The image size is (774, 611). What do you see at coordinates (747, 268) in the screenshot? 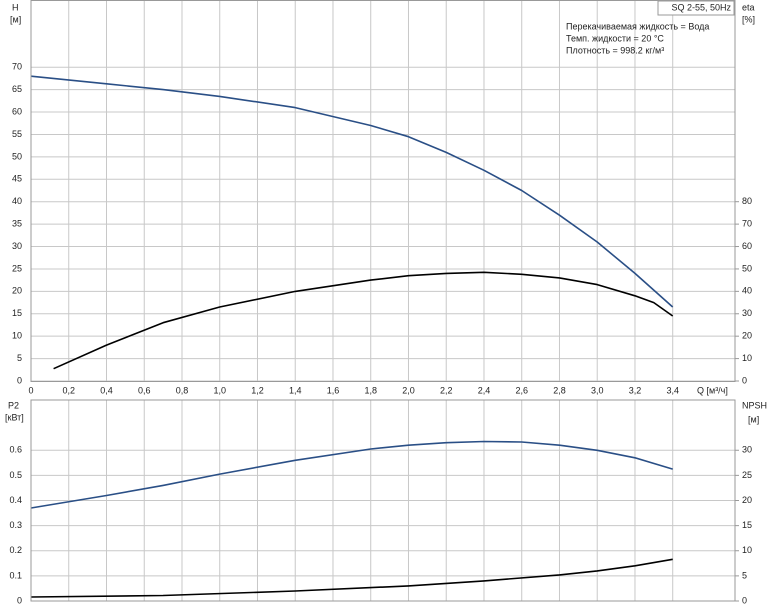
I see `y2-tick-label: 50` at bounding box center [747, 268].